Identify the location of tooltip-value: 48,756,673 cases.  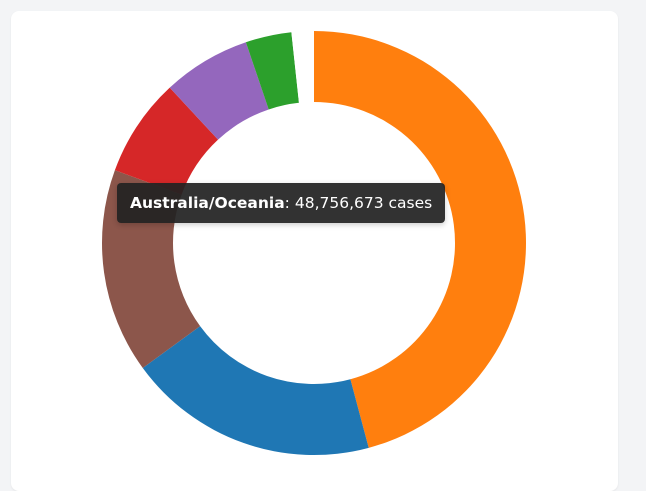
(363, 203).